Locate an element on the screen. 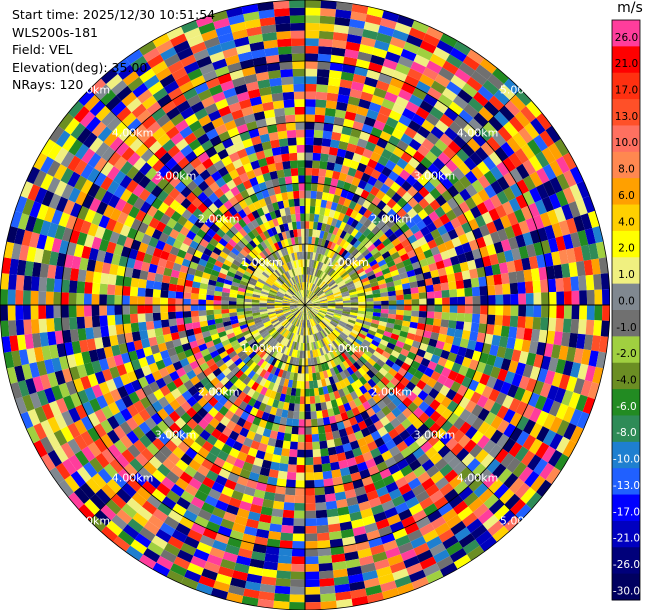 The height and width of the screenshot is (610, 650). start-time-label: Start time: 2025/12/30 10:51:54 is located at coordinates (114, 14).